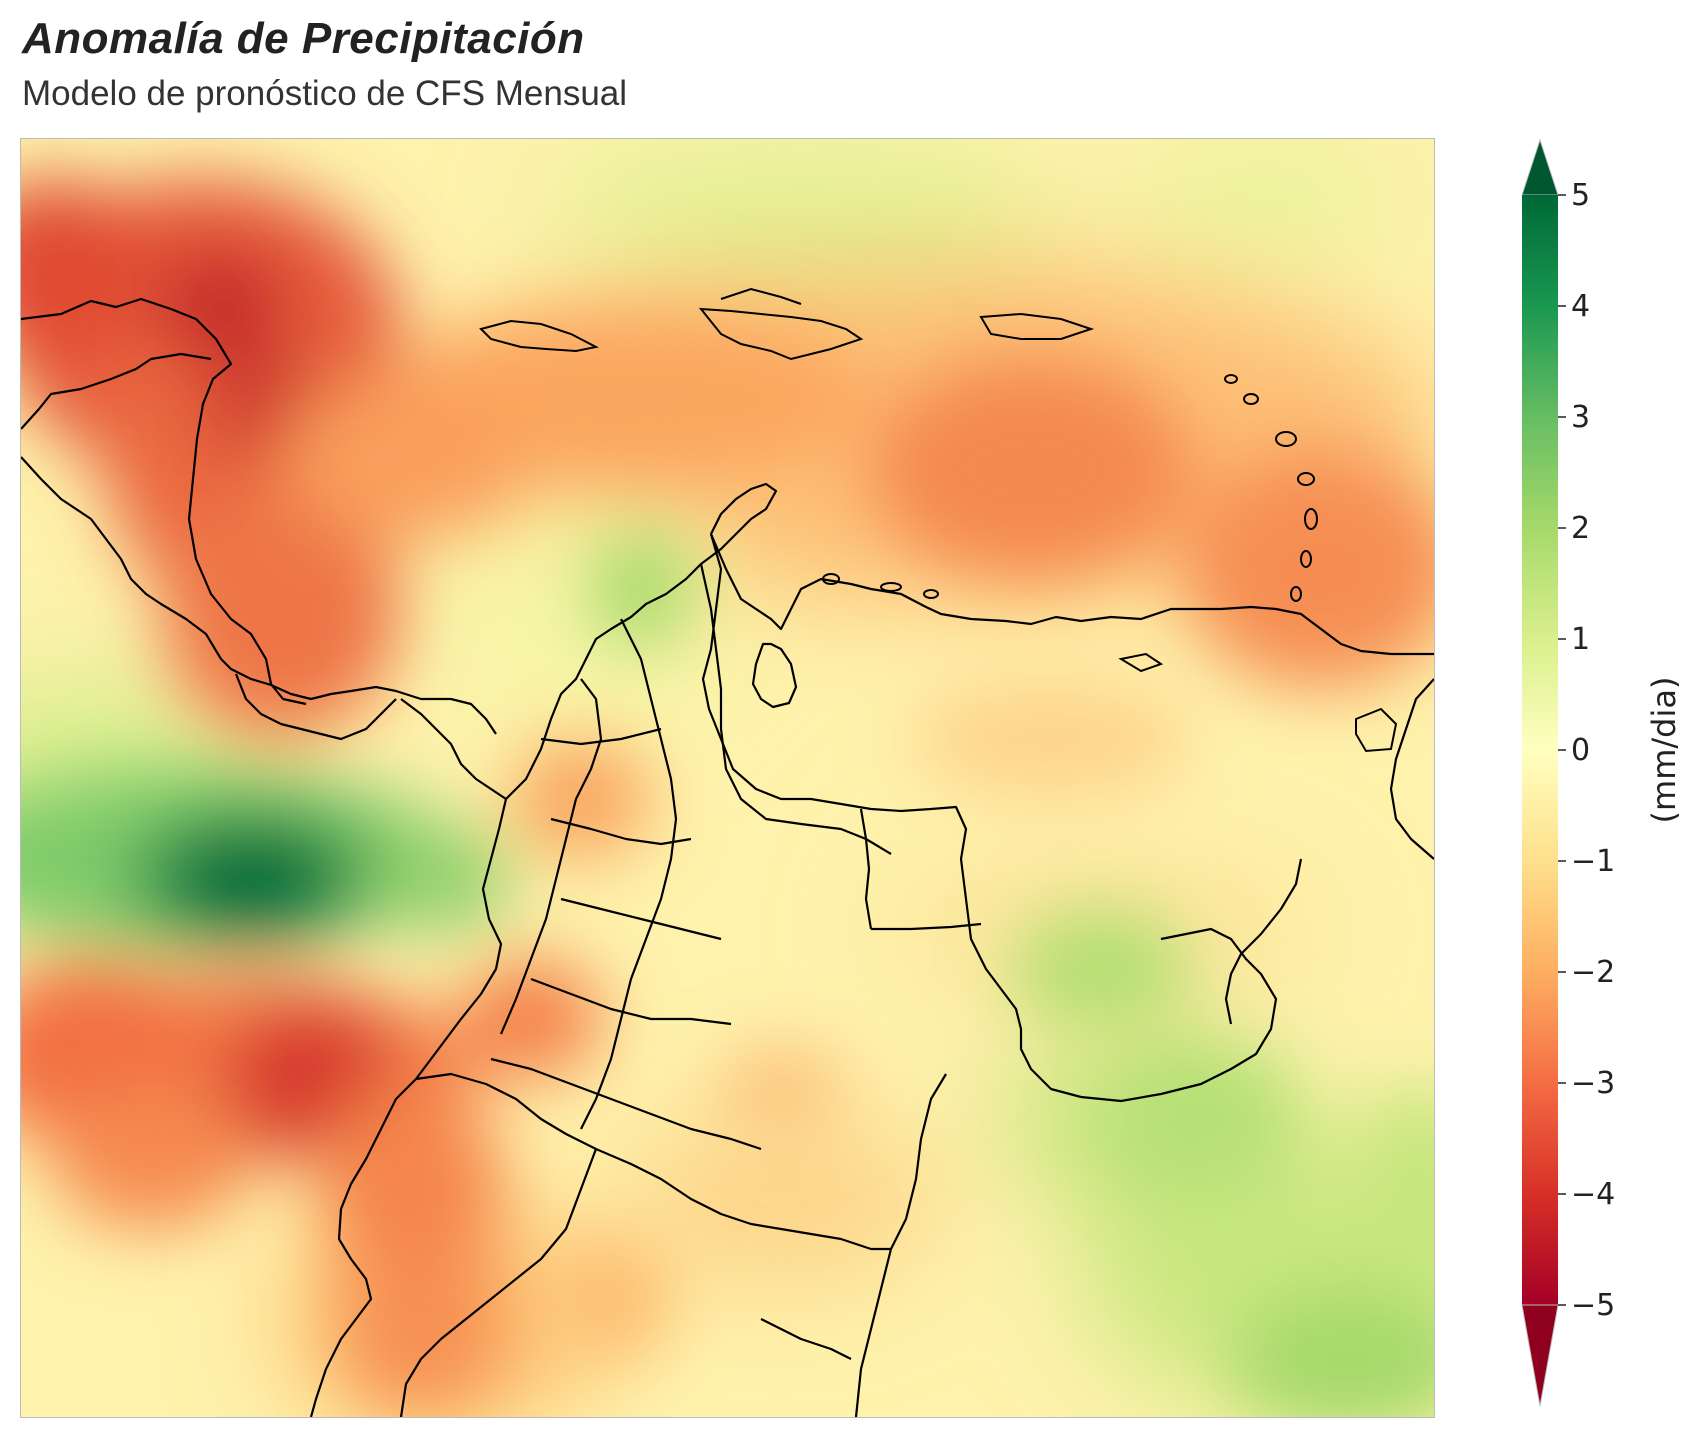 The height and width of the screenshot is (1429, 1702). What do you see at coordinates (629, 874) in the screenshot?
I see `border-colombia-internal-b` at bounding box center [629, 874].